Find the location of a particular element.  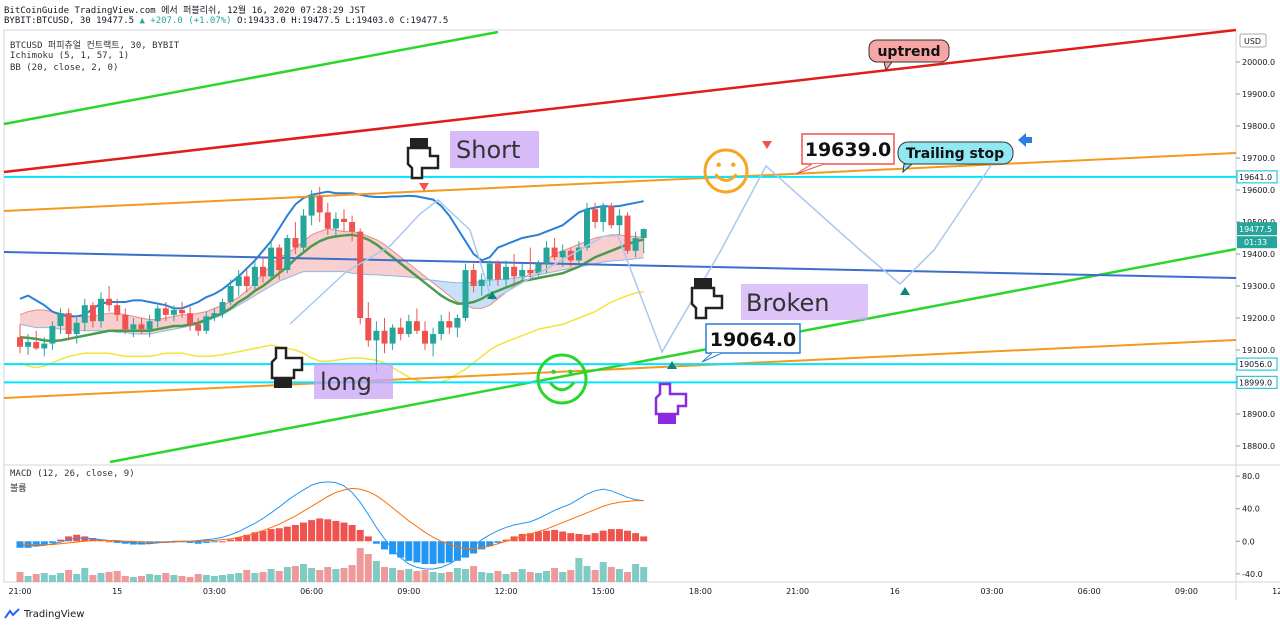

time-tick-label: 12:00 is located at coordinates (1276, 591).